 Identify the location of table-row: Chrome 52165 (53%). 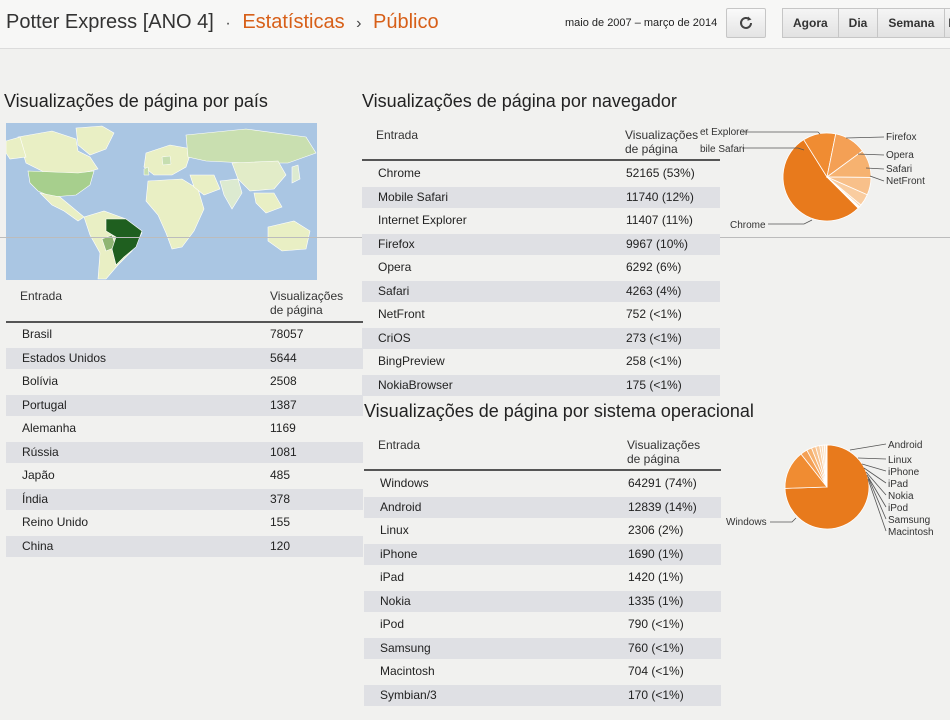
(541, 173).